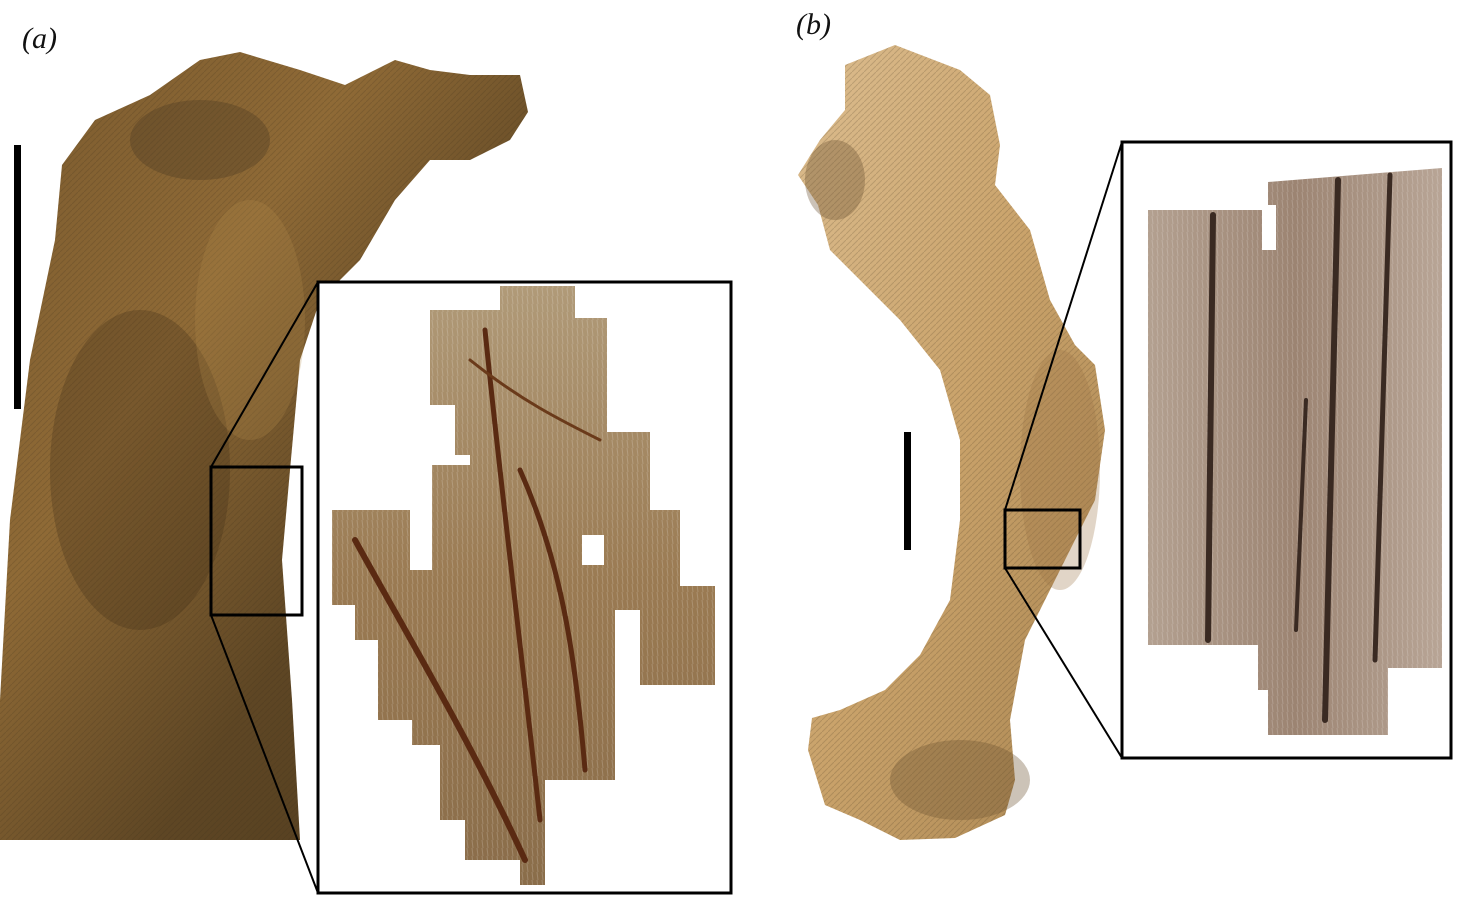  What do you see at coordinates (1063, 663) in the screenshot?
I see `zoom-connector-b-bottom` at bounding box center [1063, 663].